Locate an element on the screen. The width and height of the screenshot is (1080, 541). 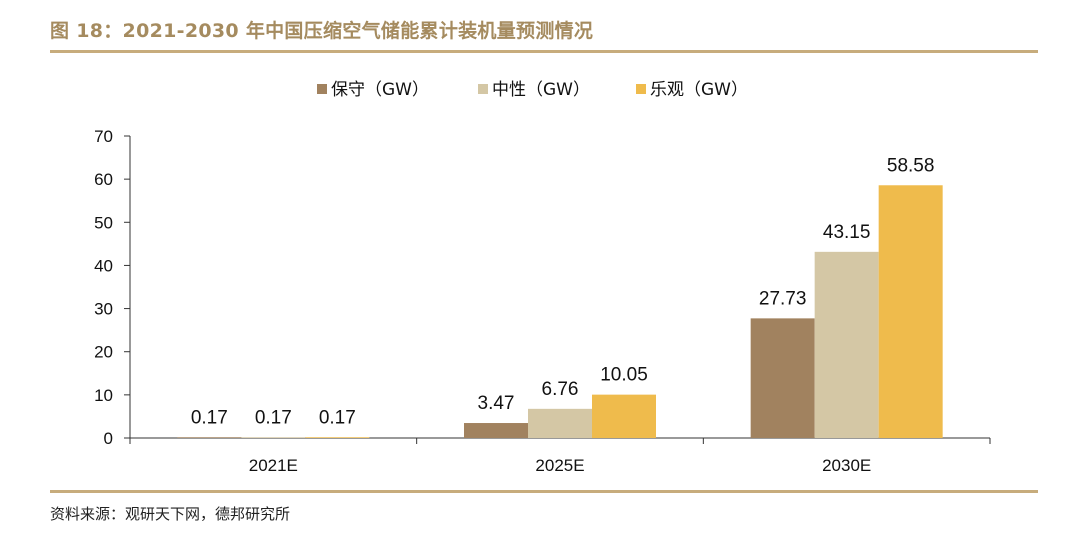
y-tick-label: 30 is located at coordinates (103, 309).